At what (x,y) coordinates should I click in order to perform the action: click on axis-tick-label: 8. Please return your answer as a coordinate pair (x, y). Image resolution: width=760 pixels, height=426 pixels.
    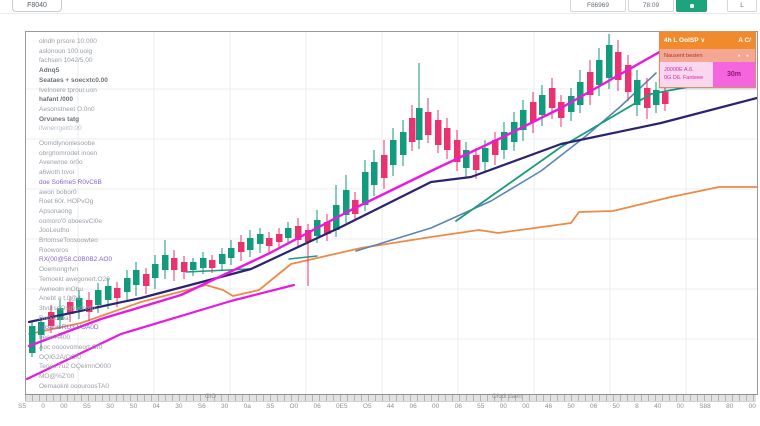
    Looking at the image, I should click on (637, 406).